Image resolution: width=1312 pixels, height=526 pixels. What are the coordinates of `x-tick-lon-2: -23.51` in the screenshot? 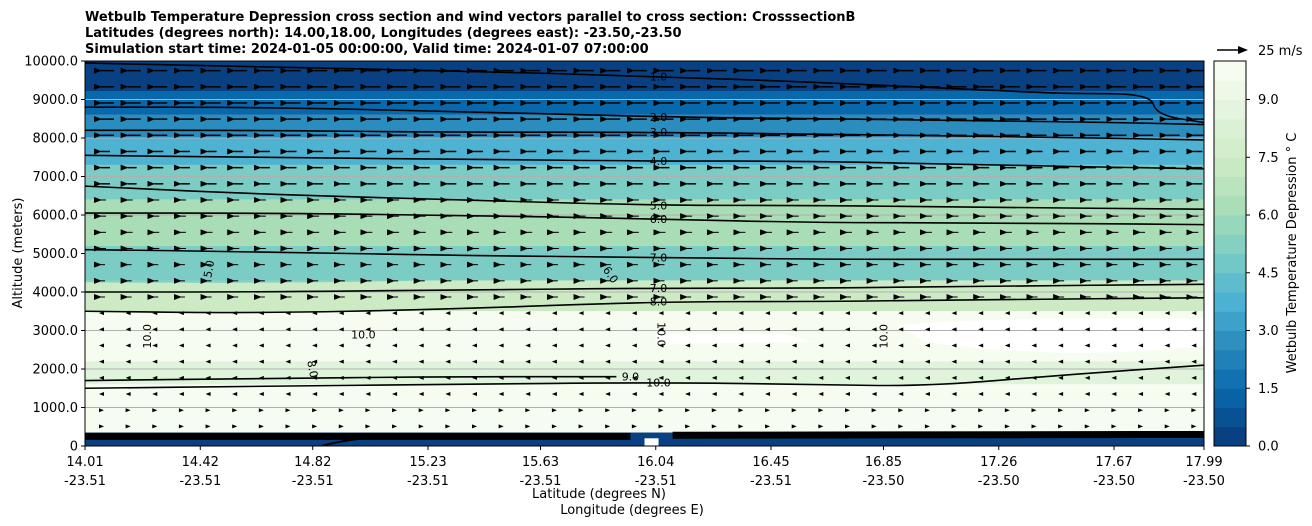 It's located at (313, 481).